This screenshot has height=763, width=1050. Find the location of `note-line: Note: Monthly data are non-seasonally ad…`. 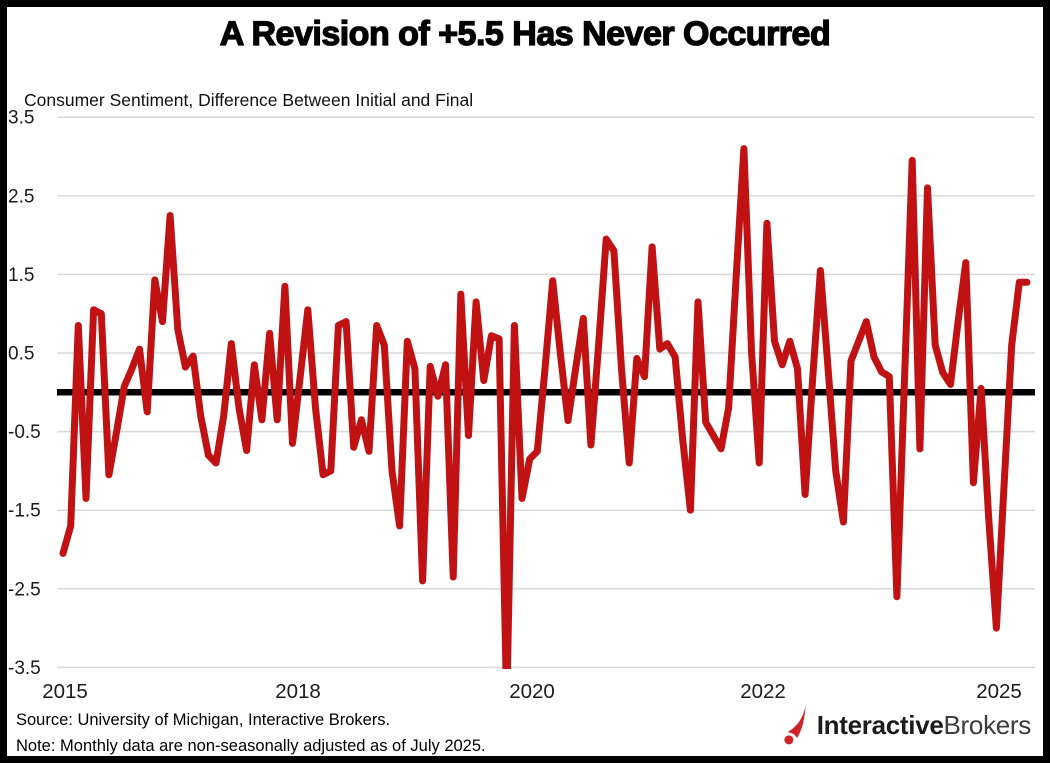

note-line: Note: Monthly data are non-seasonally ad… is located at coordinates (251, 746).